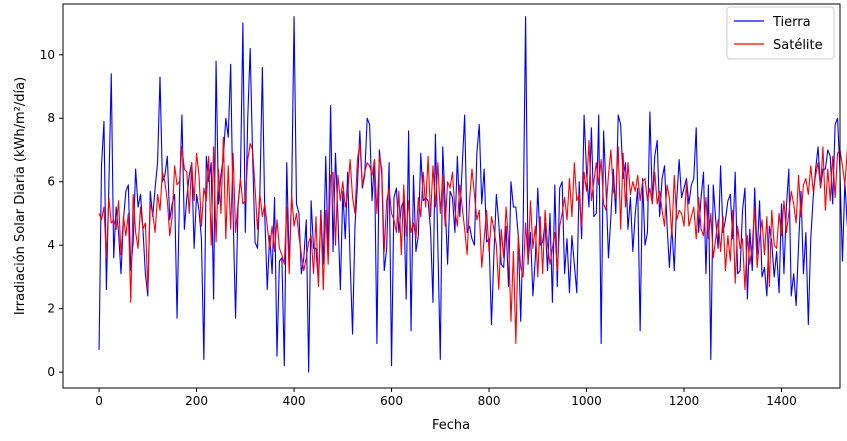  Describe the element at coordinates (391, 401) in the screenshot. I see `x-tick-label: 600` at that location.